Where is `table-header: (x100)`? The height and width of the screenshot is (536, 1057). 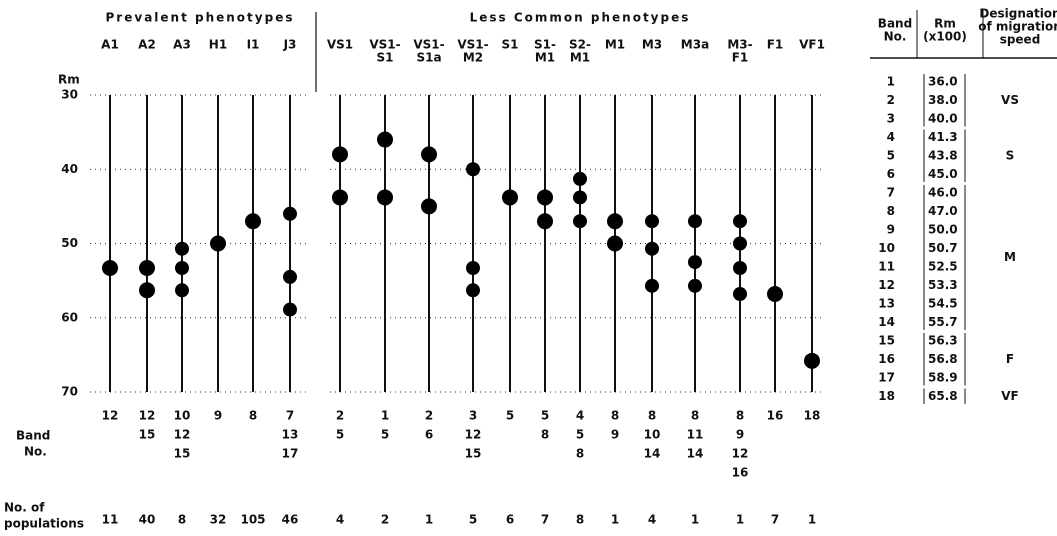 table-header: (x100) is located at coordinates (945, 37).